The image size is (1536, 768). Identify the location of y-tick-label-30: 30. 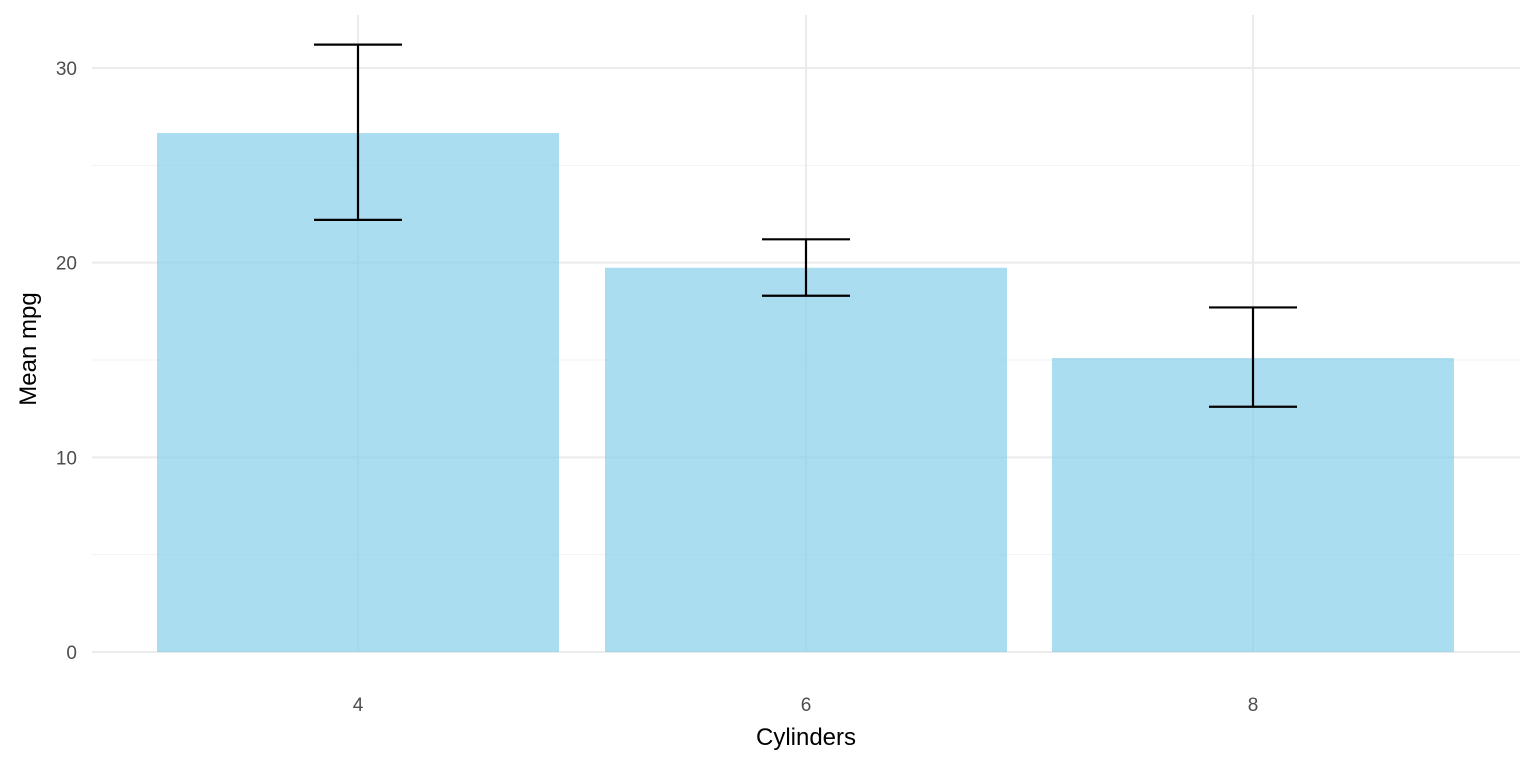
(66, 69).